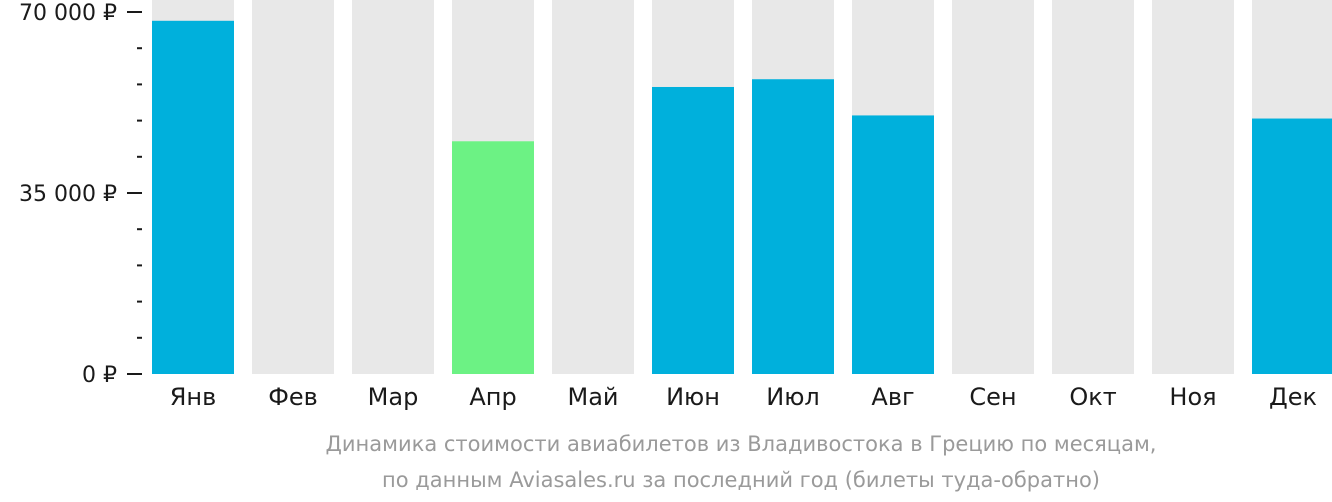 Image resolution: width=1332 pixels, height=502 pixels. Describe the element at coordinates (293, 397) in the screenshot. I see `x-tick-label-month-2: Фев` at that location.